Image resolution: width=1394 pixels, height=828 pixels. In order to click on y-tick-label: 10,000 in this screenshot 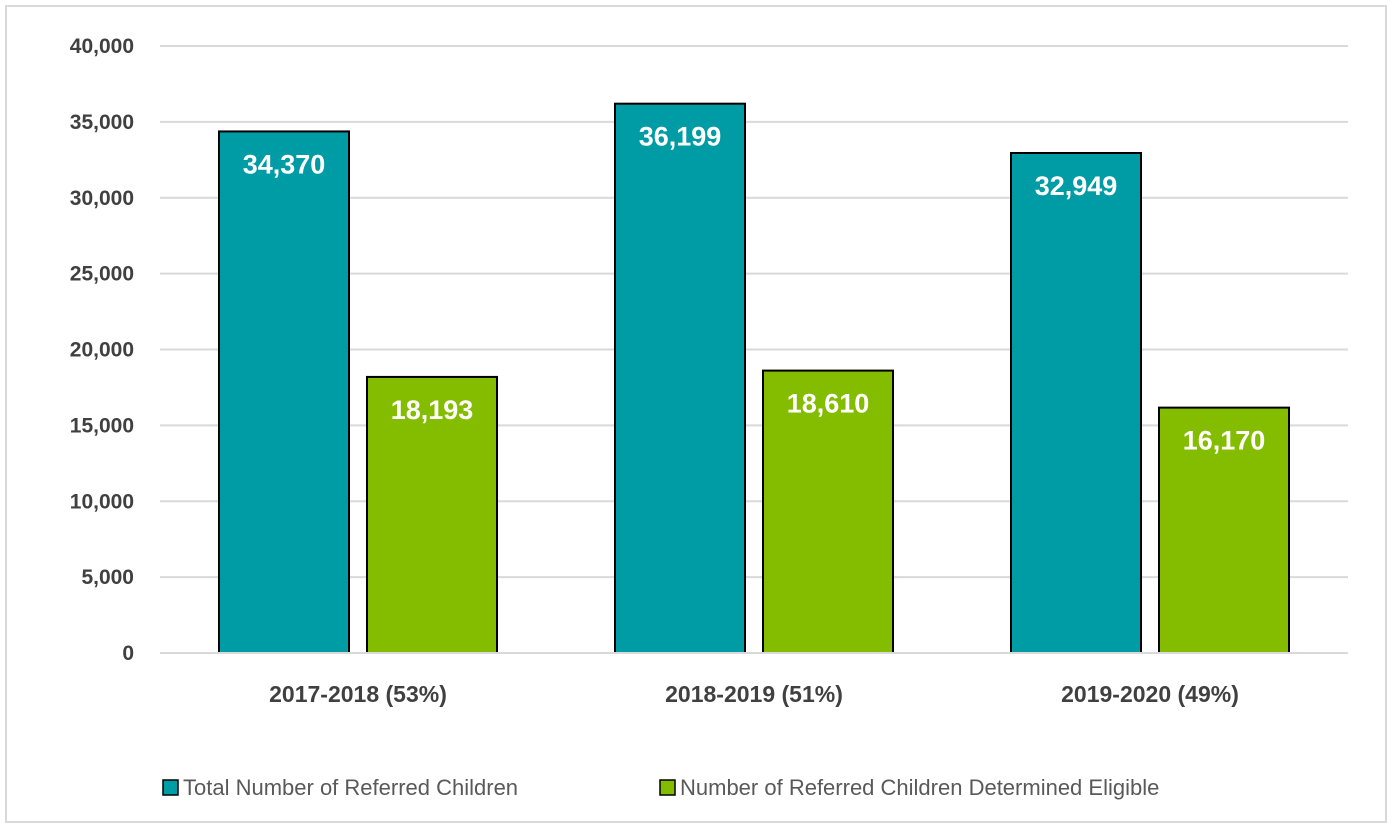, I will do `click(102, 501)`.